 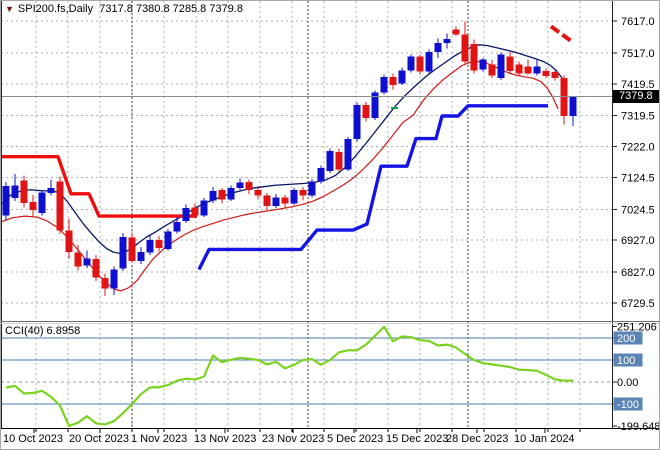 I want to click on time-axis-label: 15 Dec 2023, so click(x=417, y=439).